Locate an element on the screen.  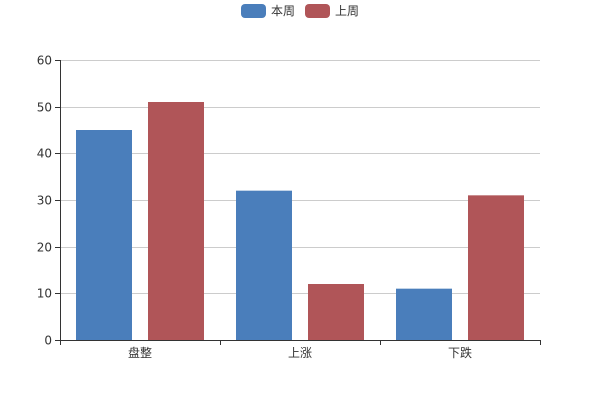
y-tick-label: 10 is located at coordinates (44, 294).